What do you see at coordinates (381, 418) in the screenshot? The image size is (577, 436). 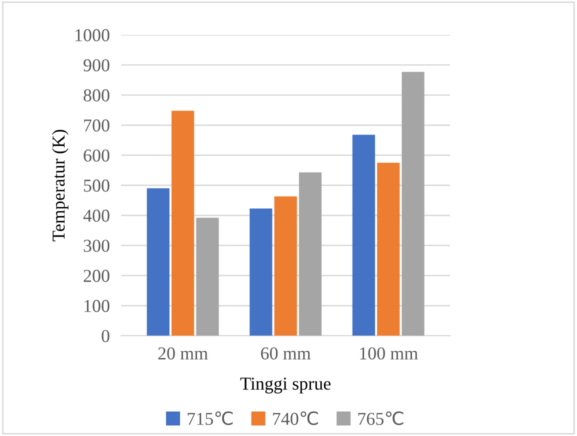 I see `legend-label: 765℃` at bounding box center [381, 418].